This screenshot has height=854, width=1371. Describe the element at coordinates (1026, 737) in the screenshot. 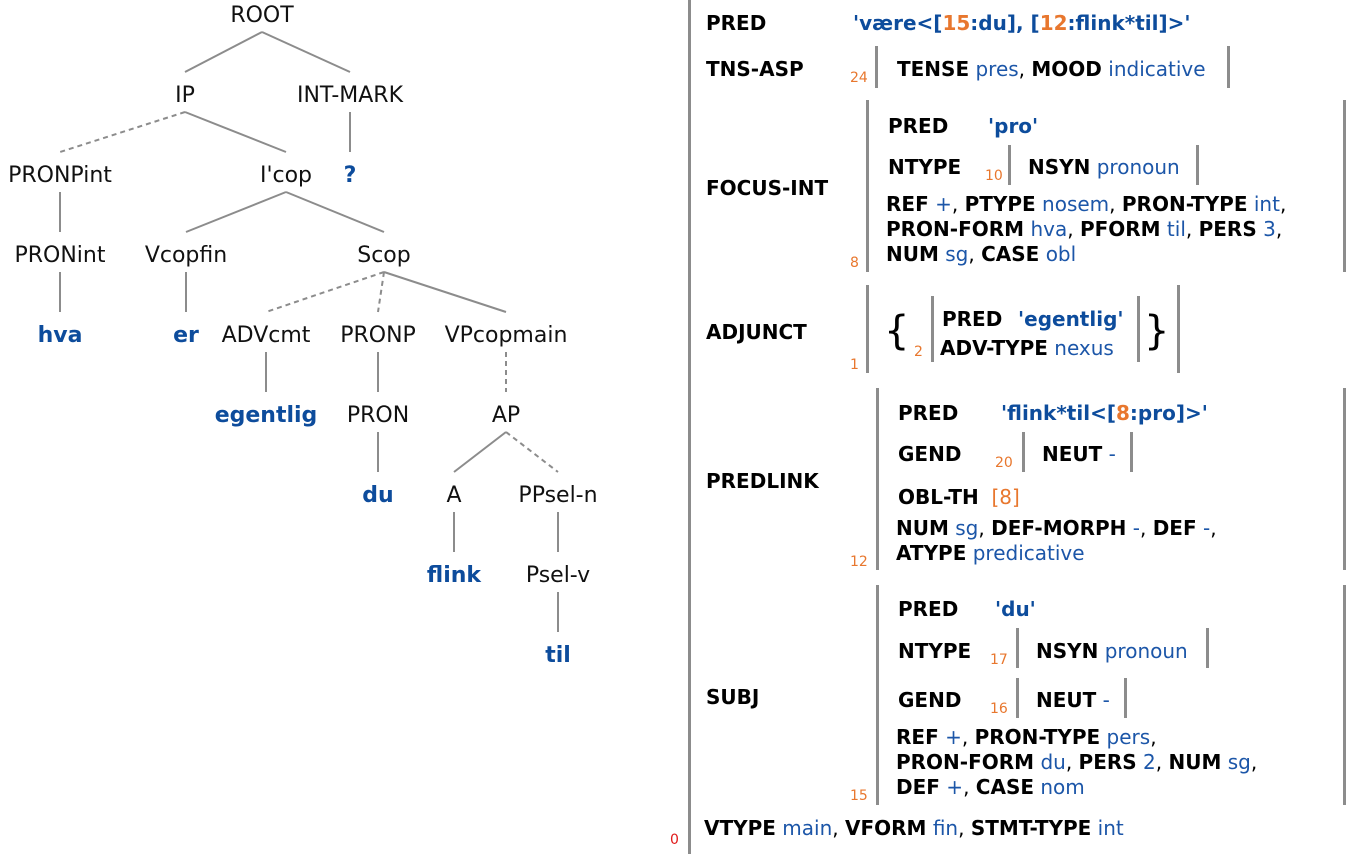

I see `subj-line1: REF +, PRON-TYPE pers,` at that location.